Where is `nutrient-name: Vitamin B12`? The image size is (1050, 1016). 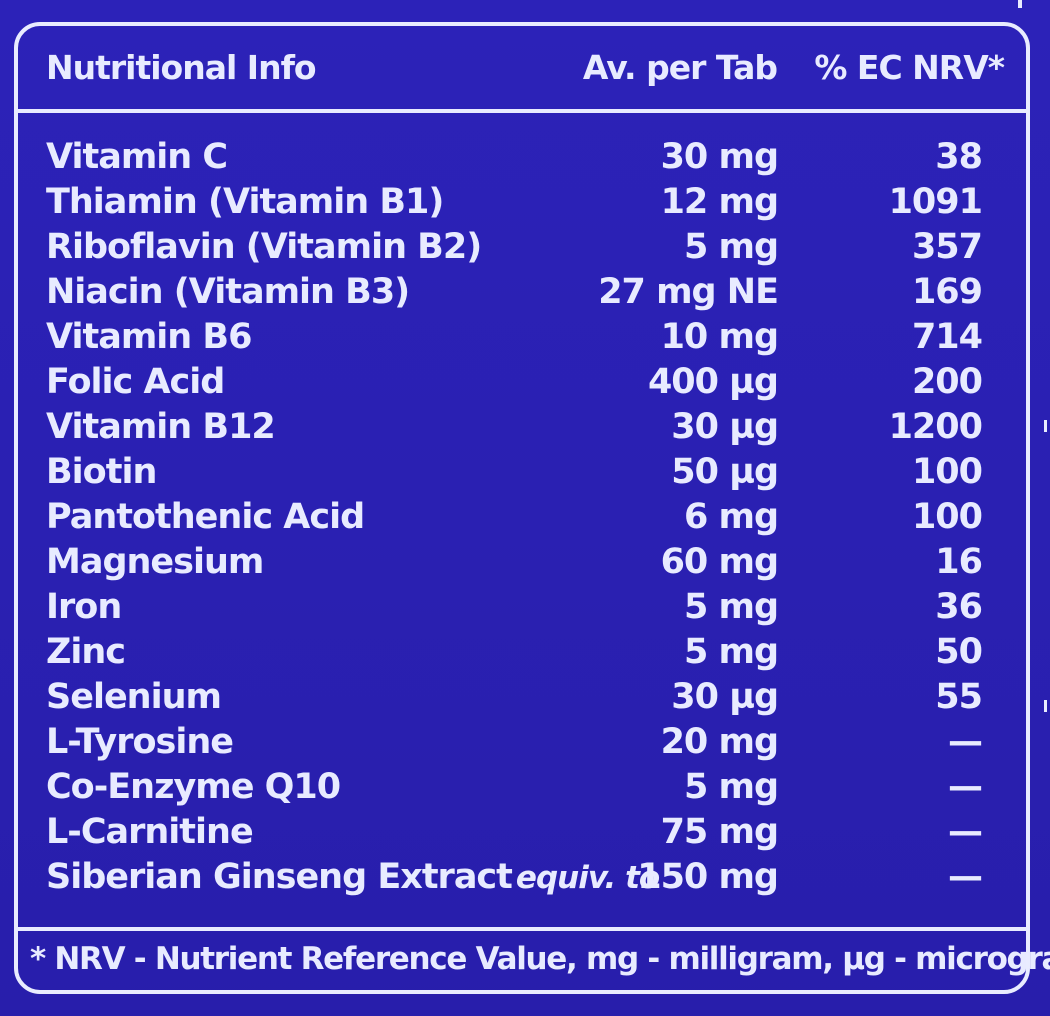 nutrient-name: Vitamin B12 is located at coordinates (161, 427).